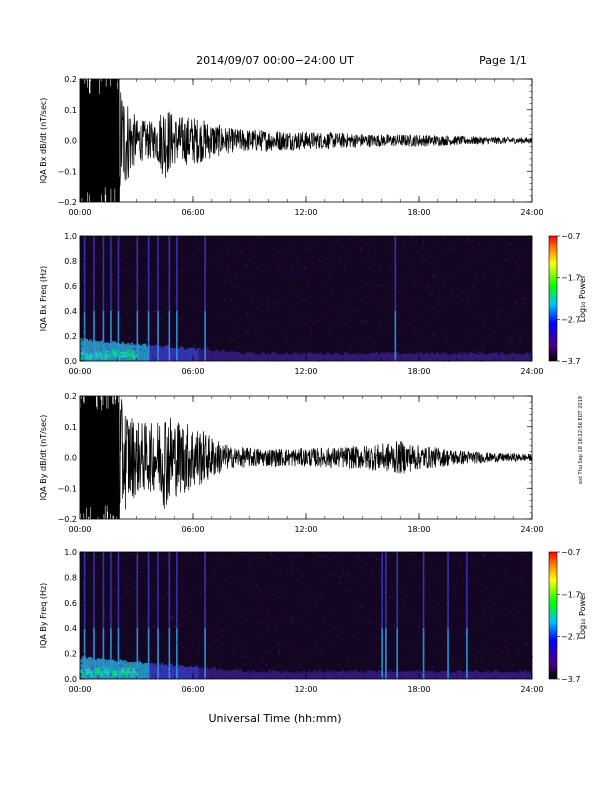  What do you see at coordinates (305, 371) in the screenshot?
I see `x-tick-label: 12:00` at bounding box center [305, 371].